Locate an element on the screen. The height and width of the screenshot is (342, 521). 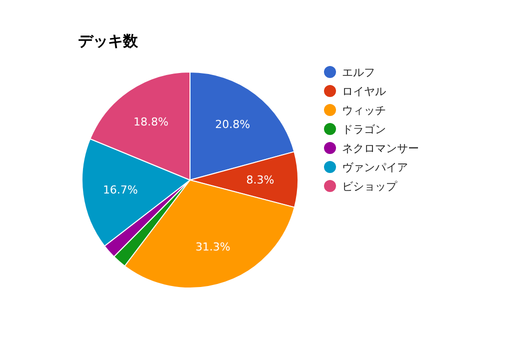
data-label: 20.8% is located at coordinates (232, 125).